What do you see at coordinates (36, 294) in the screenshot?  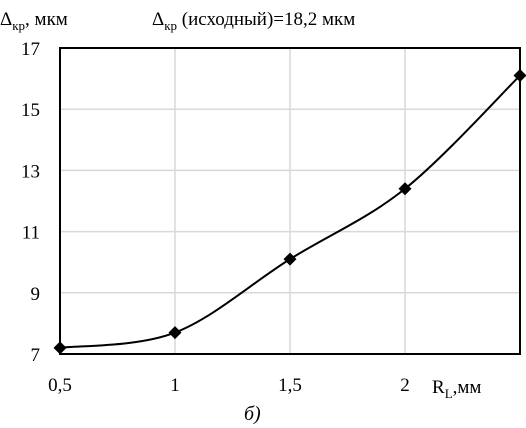 I see `y-tick-label: 9` at bounding box center [36, 294].